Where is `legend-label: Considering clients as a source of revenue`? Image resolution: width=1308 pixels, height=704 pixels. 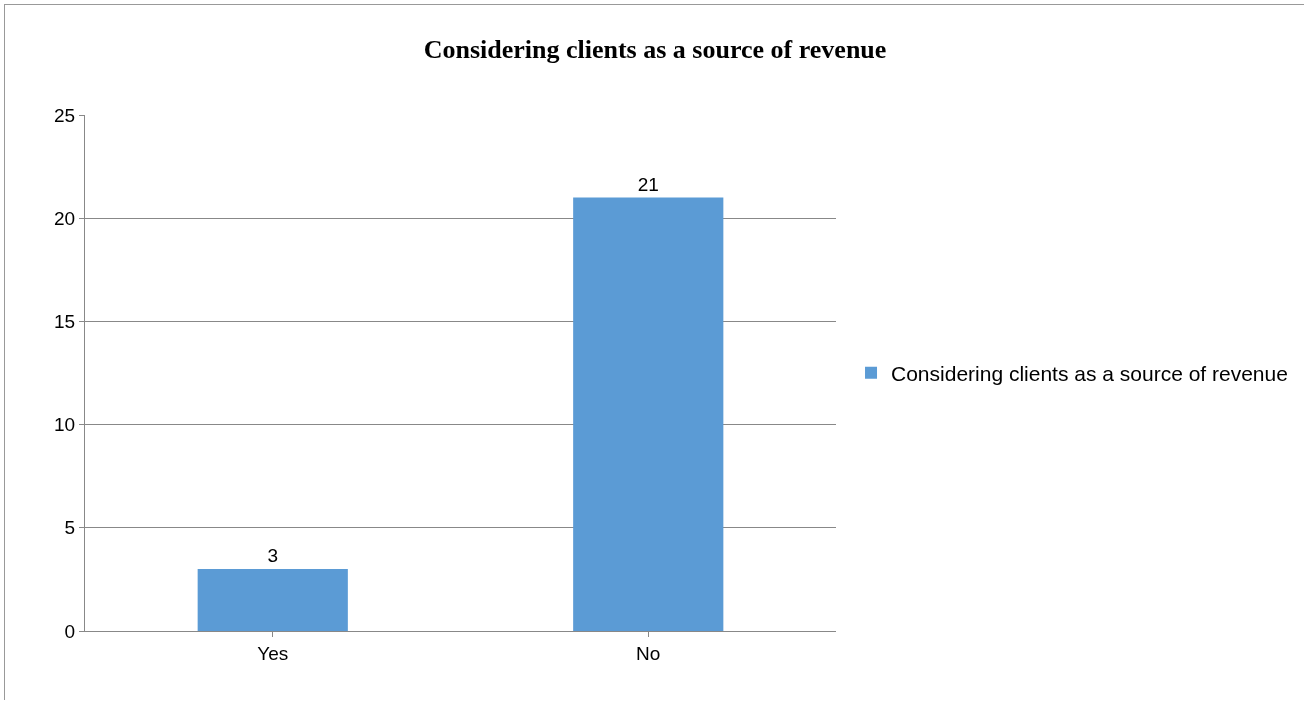 legend-label: Considering clients as a source of revenue is located at coordinates (1089, 373).